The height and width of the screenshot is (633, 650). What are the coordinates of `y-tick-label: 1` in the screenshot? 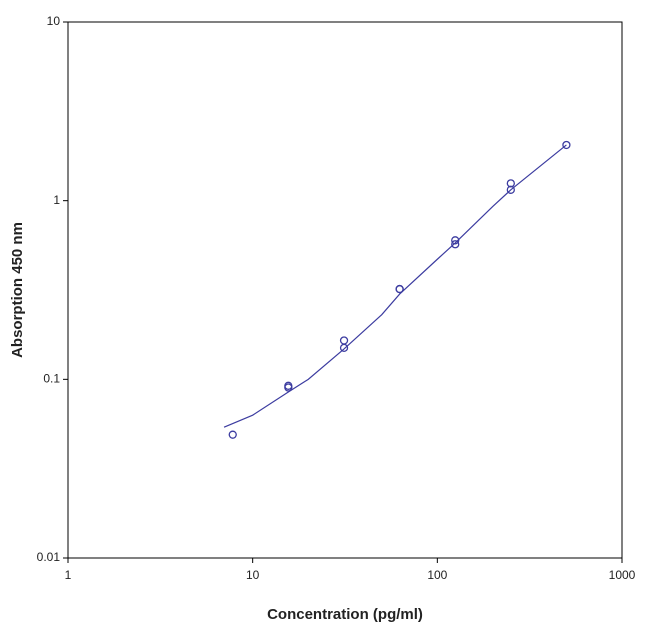 It's located at (56, 200).